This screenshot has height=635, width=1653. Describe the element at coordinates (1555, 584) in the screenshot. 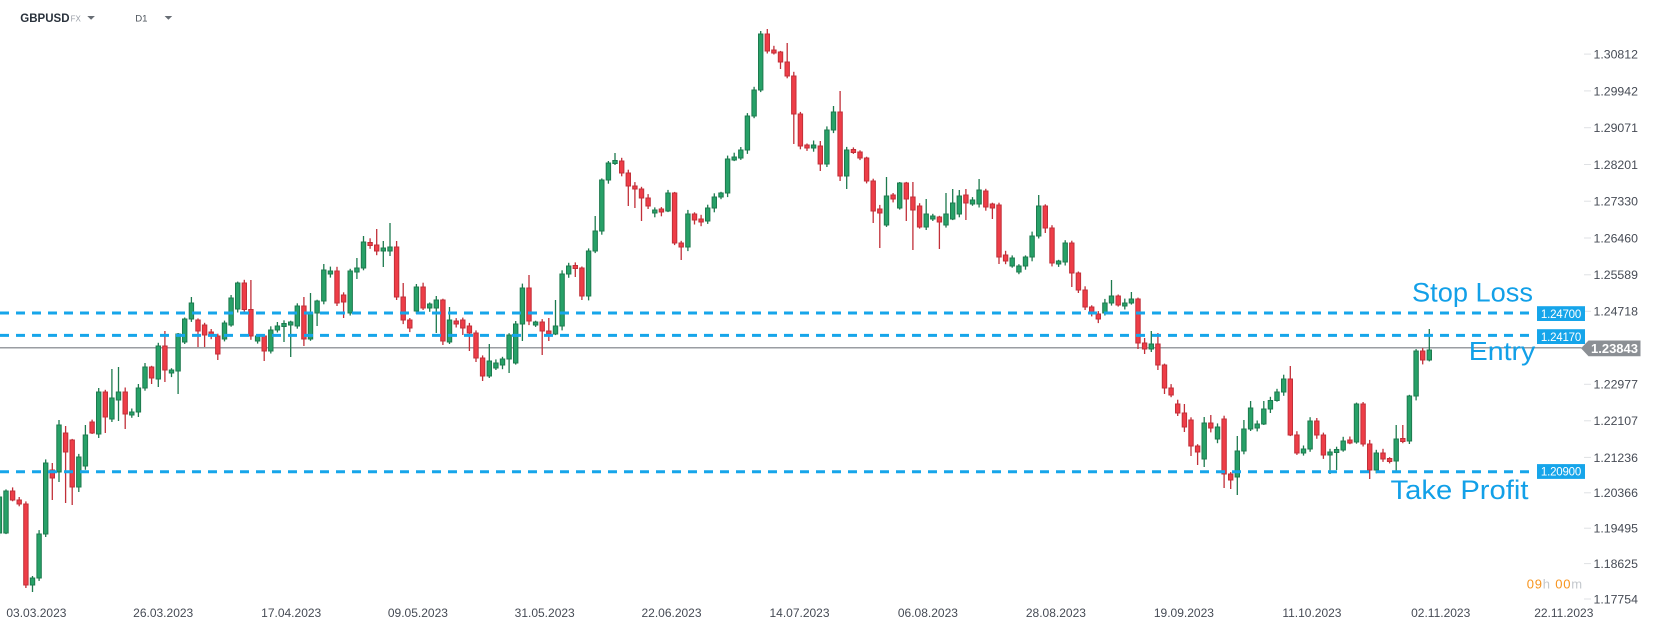

I see `svg-text: 09h 00m` at that location.